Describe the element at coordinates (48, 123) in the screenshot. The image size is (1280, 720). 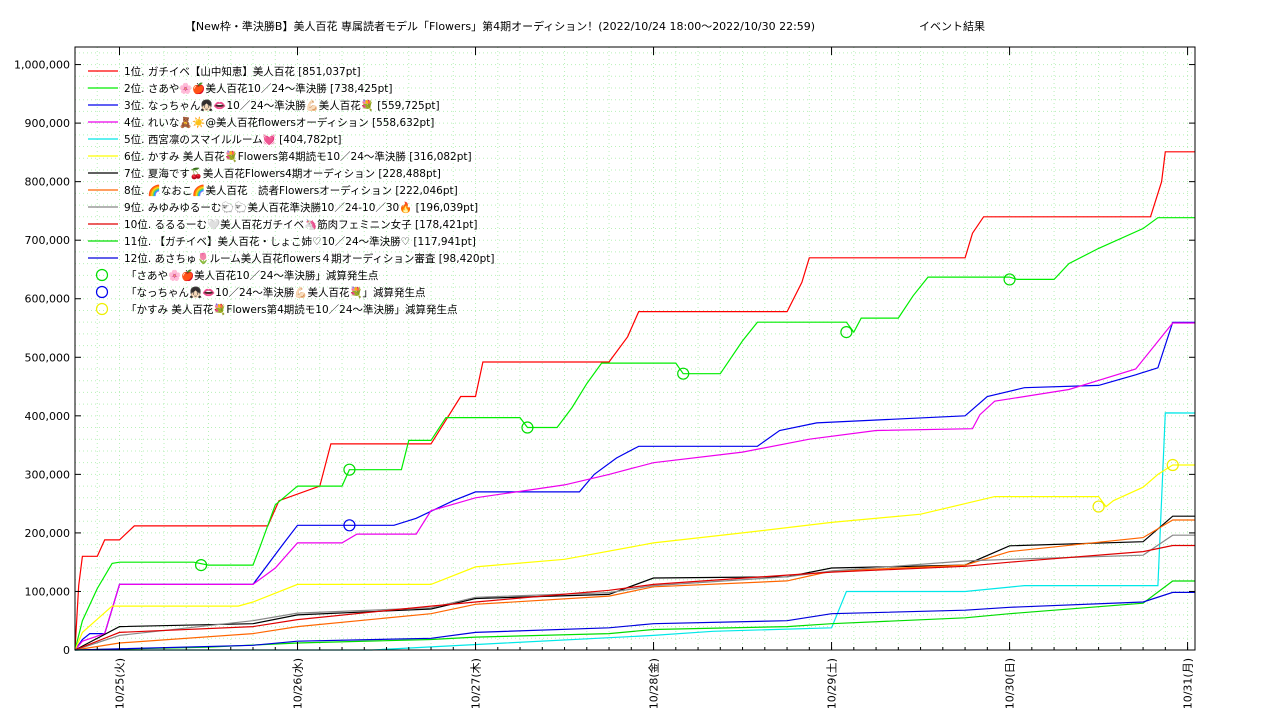
I see `y-tick-label: 900,000` at that location.